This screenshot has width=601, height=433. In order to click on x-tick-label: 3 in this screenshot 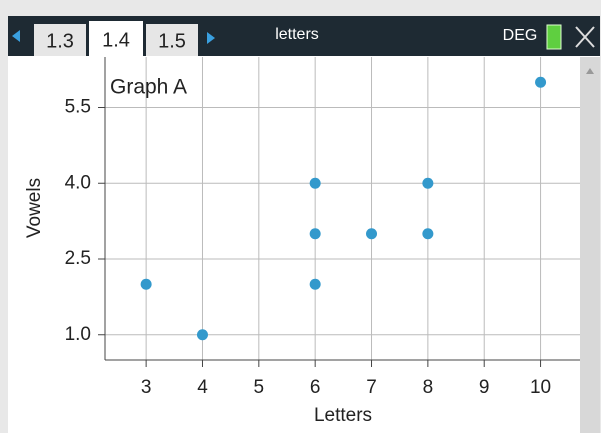, I will do `click(146, 387)`.